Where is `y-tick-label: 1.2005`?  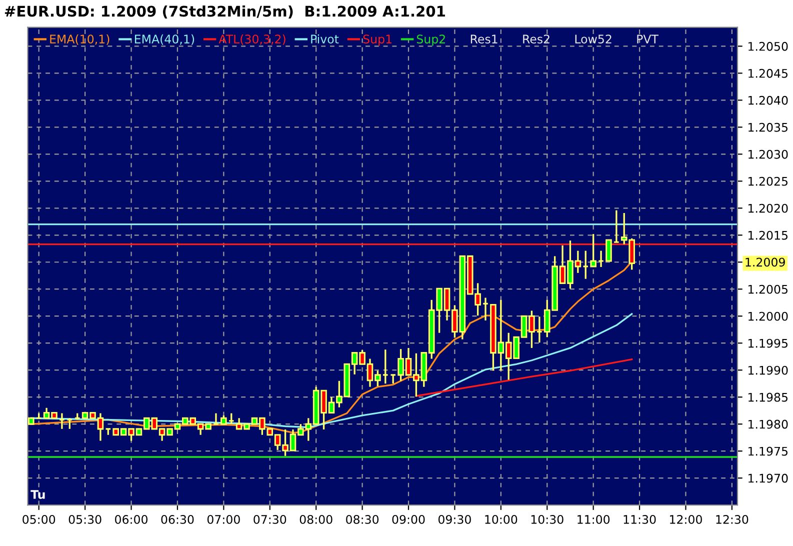 y-tick-label: 1.2005 is located at coordinates (768, 289).